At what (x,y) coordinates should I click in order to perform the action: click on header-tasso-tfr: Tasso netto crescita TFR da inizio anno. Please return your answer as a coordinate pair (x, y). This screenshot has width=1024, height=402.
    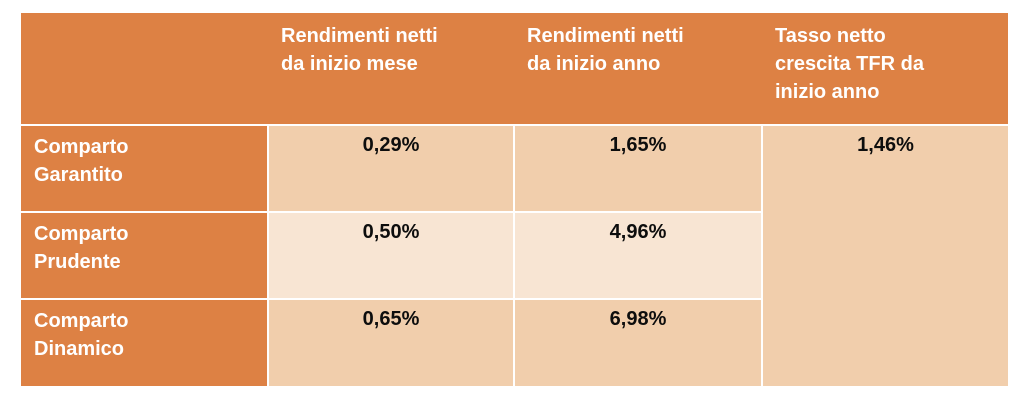
    Looking at the image, I should click on (885, 69).